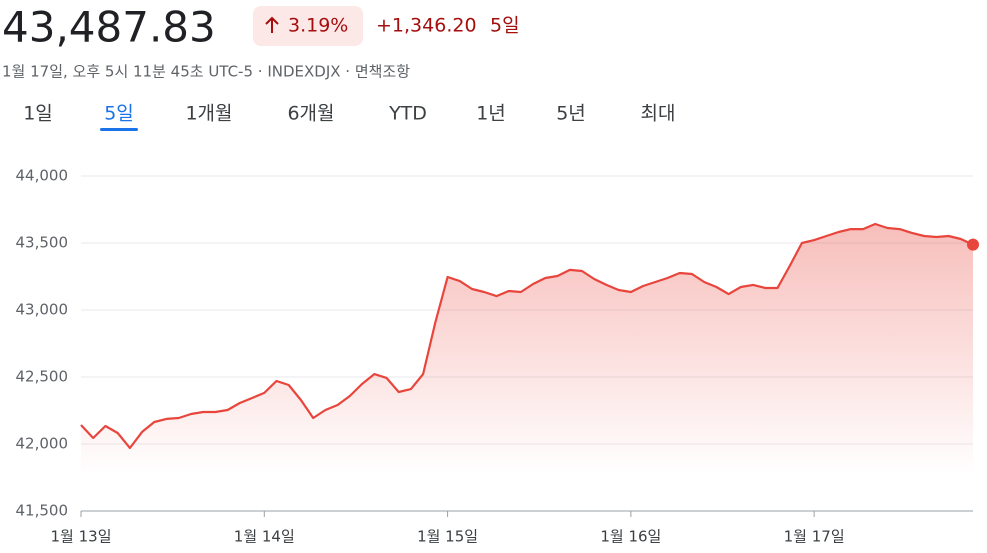 The height and width of the screenshot is (553, 987). I want to click on tab: 6개월, so click(310, 114).